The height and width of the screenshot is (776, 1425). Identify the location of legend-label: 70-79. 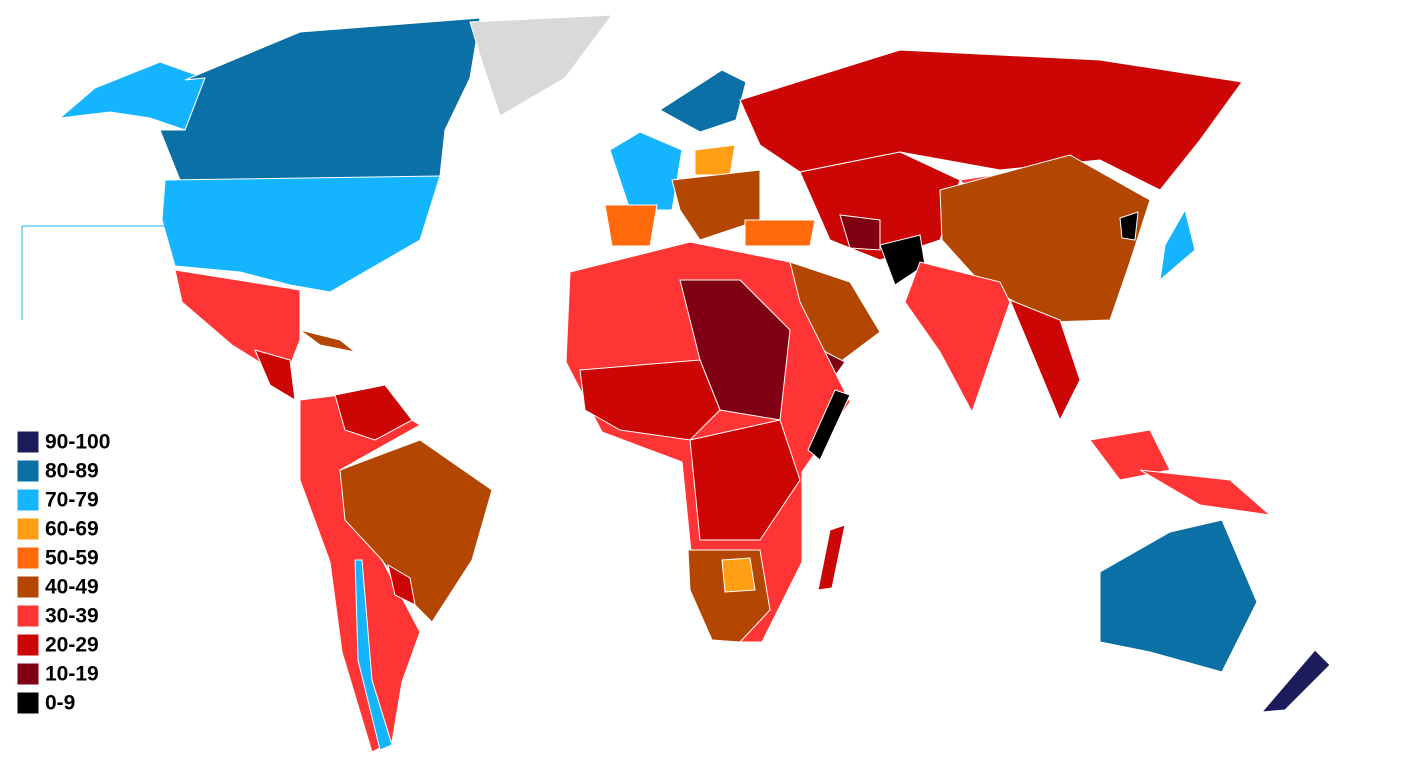
(72, 500).